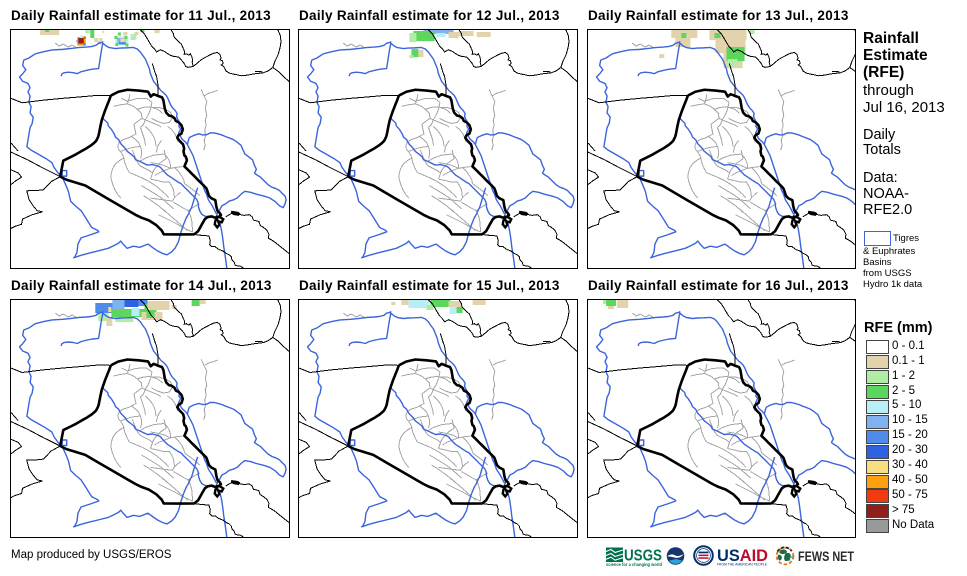 The height and width of the screenshot is (576, 967). I want to click on svg-text: FROM THE AMERICAN PEOPLE, so click(742, 564).